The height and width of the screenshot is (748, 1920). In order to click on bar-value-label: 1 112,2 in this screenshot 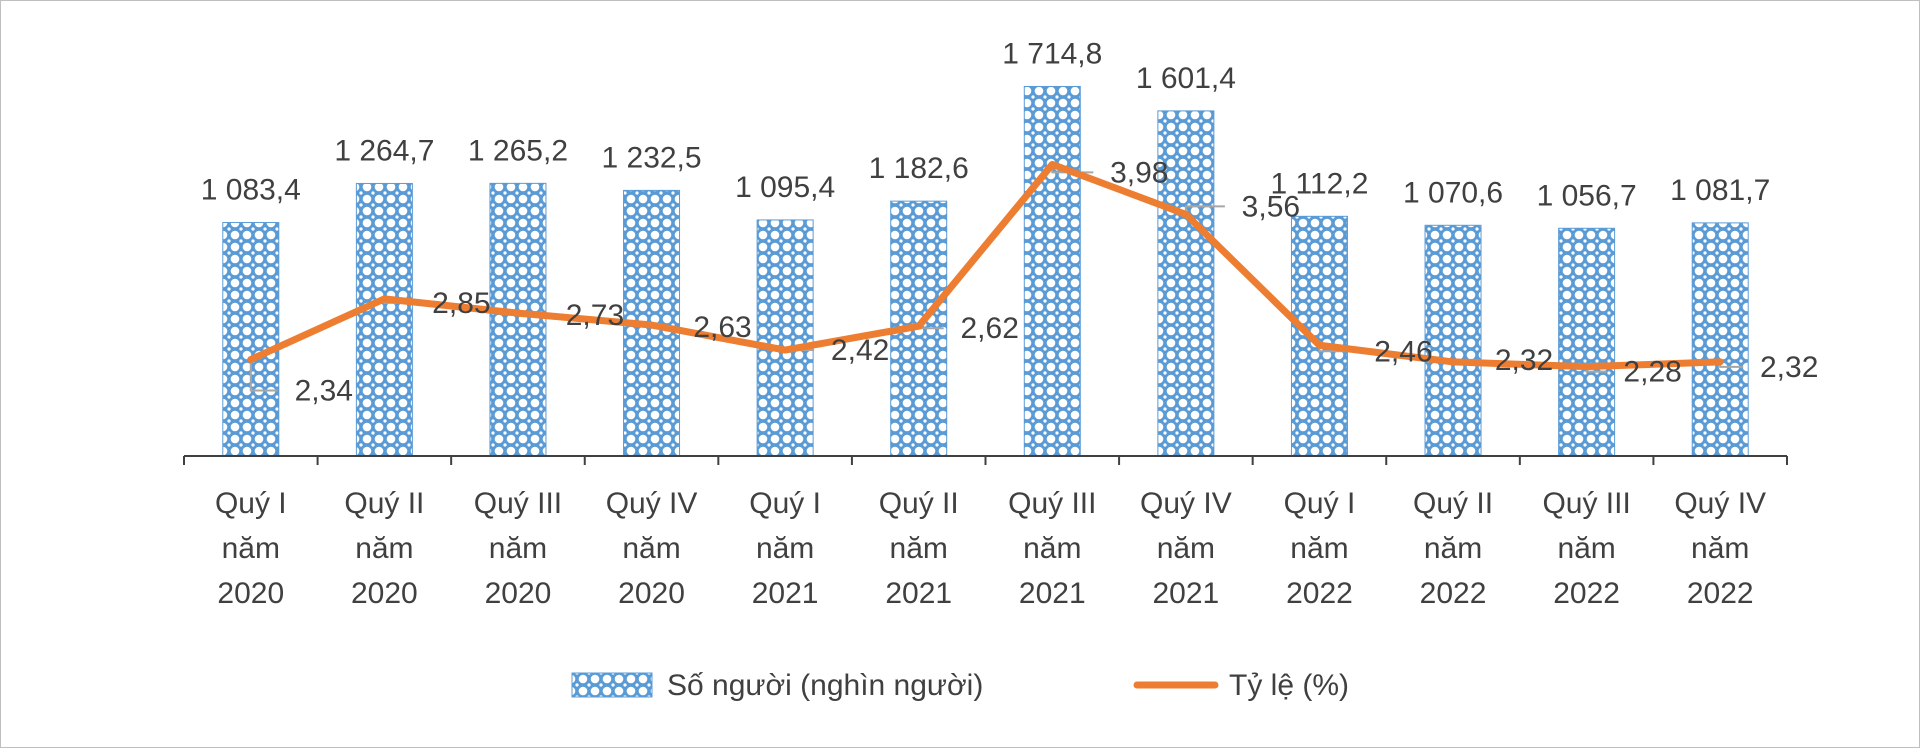, I will do `click(1320, 183)`.